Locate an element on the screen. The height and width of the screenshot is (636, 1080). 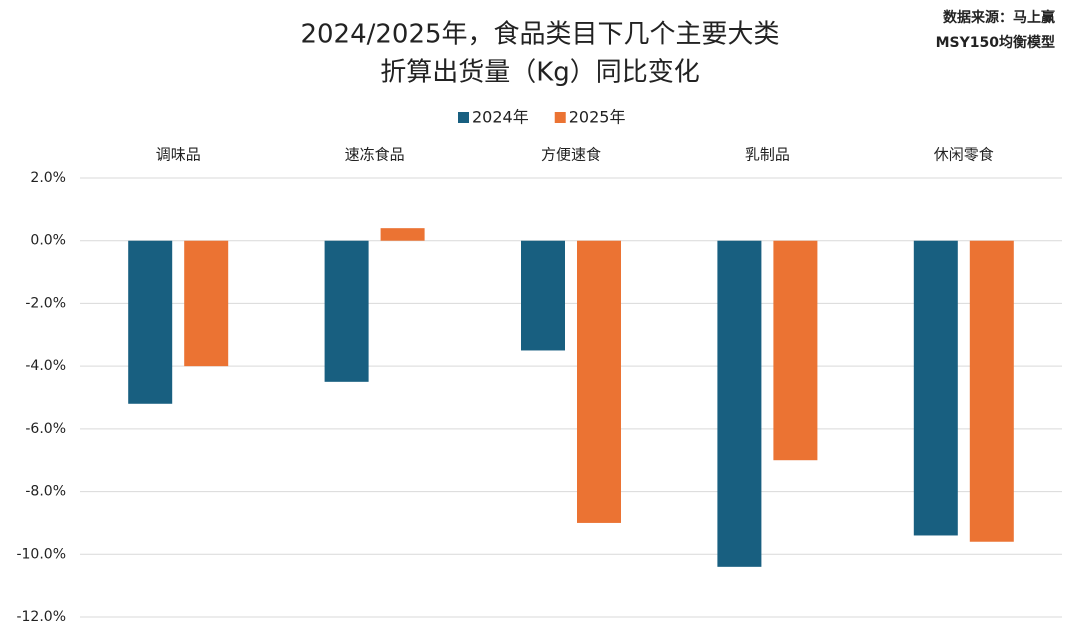
y-tick-label: -4.0% is located at coordinates (45, 366).